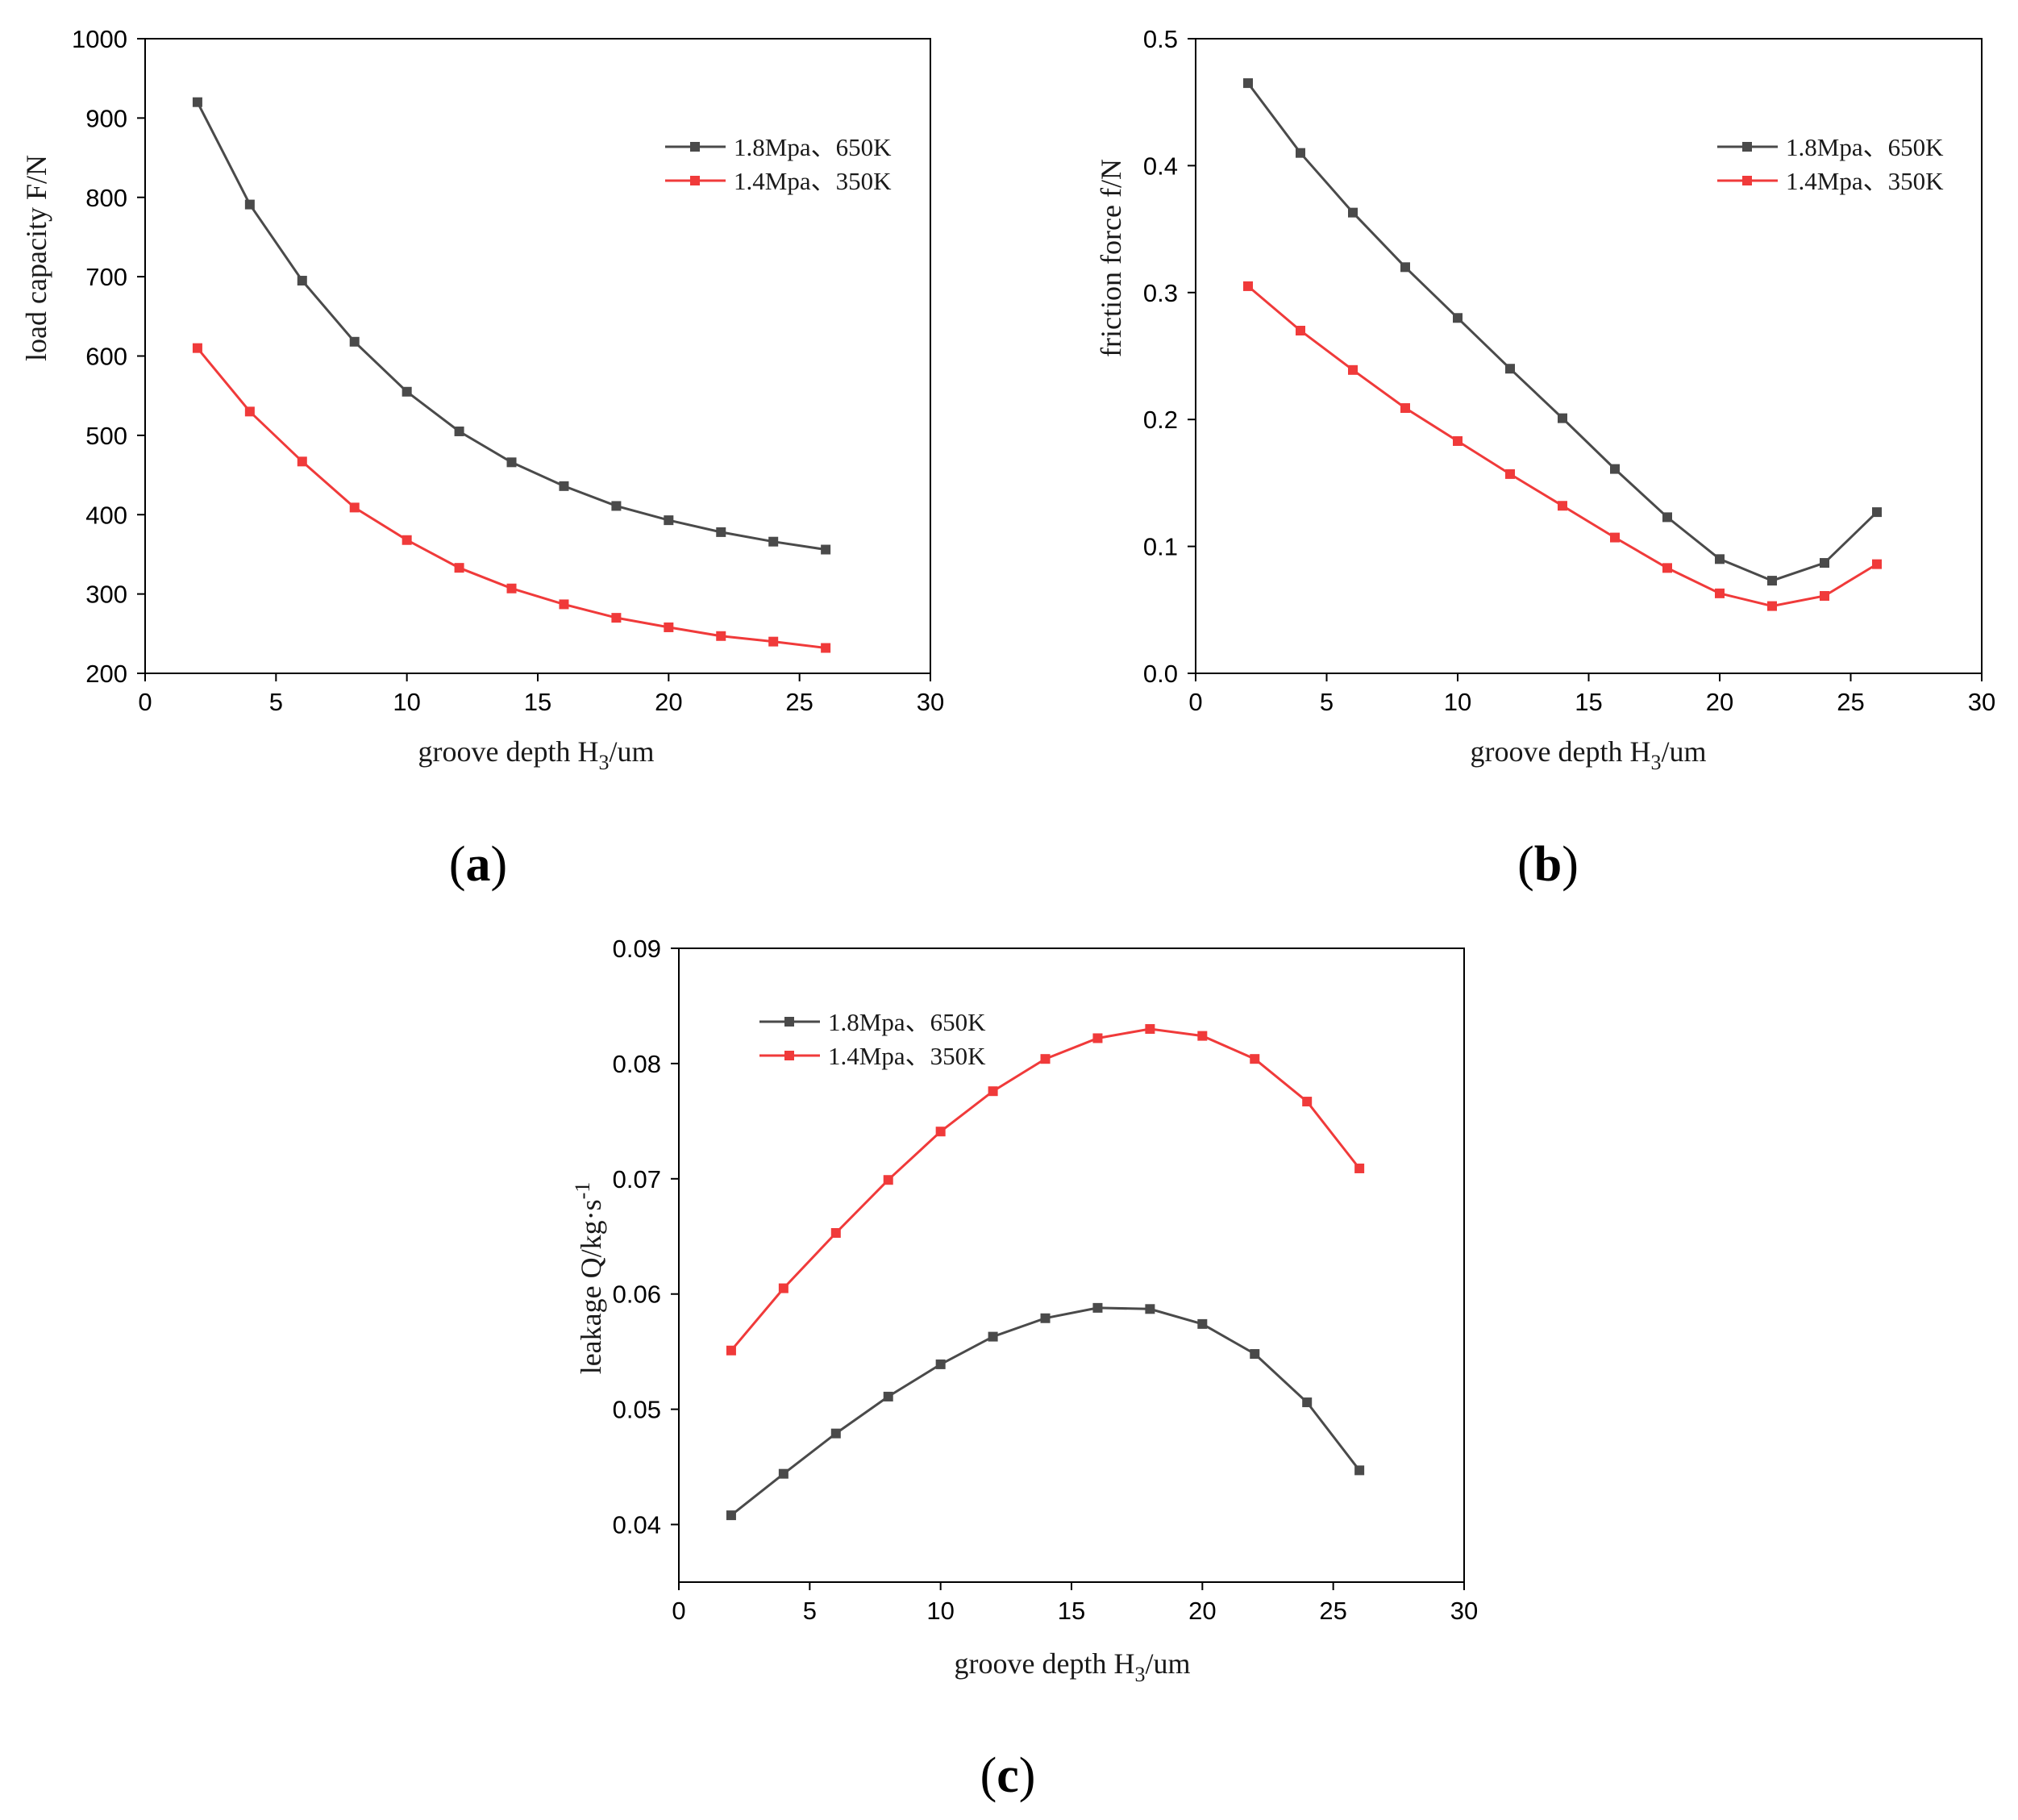 The width and height of the screenshot is (2018, 1820). What do you see at coordinates (1160, 293) in the screenshot?
I see `chart-b-ytick-label: 0.3` at bounding box center [1160, 293].